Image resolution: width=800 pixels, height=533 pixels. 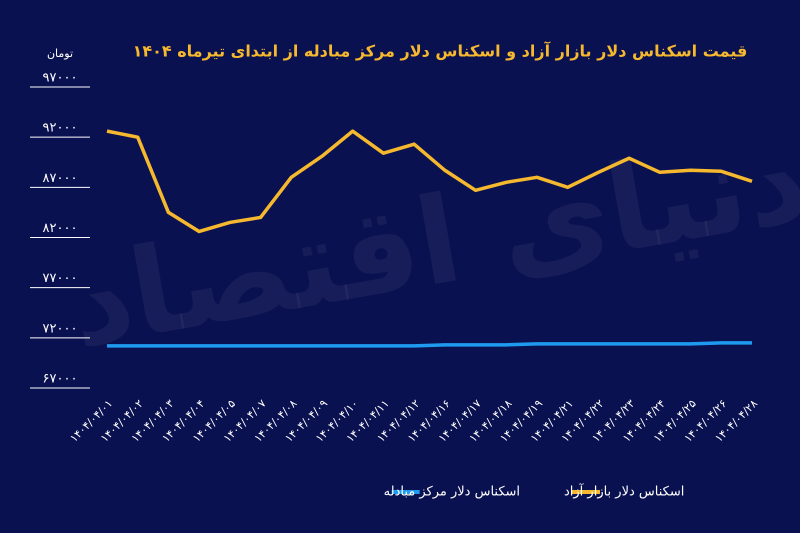 What do you see at coordinates (624, 491) in the screenshot?
I see `legend-label: اسکناس دلار بازار آزاد` at bounding box center [624, 491].